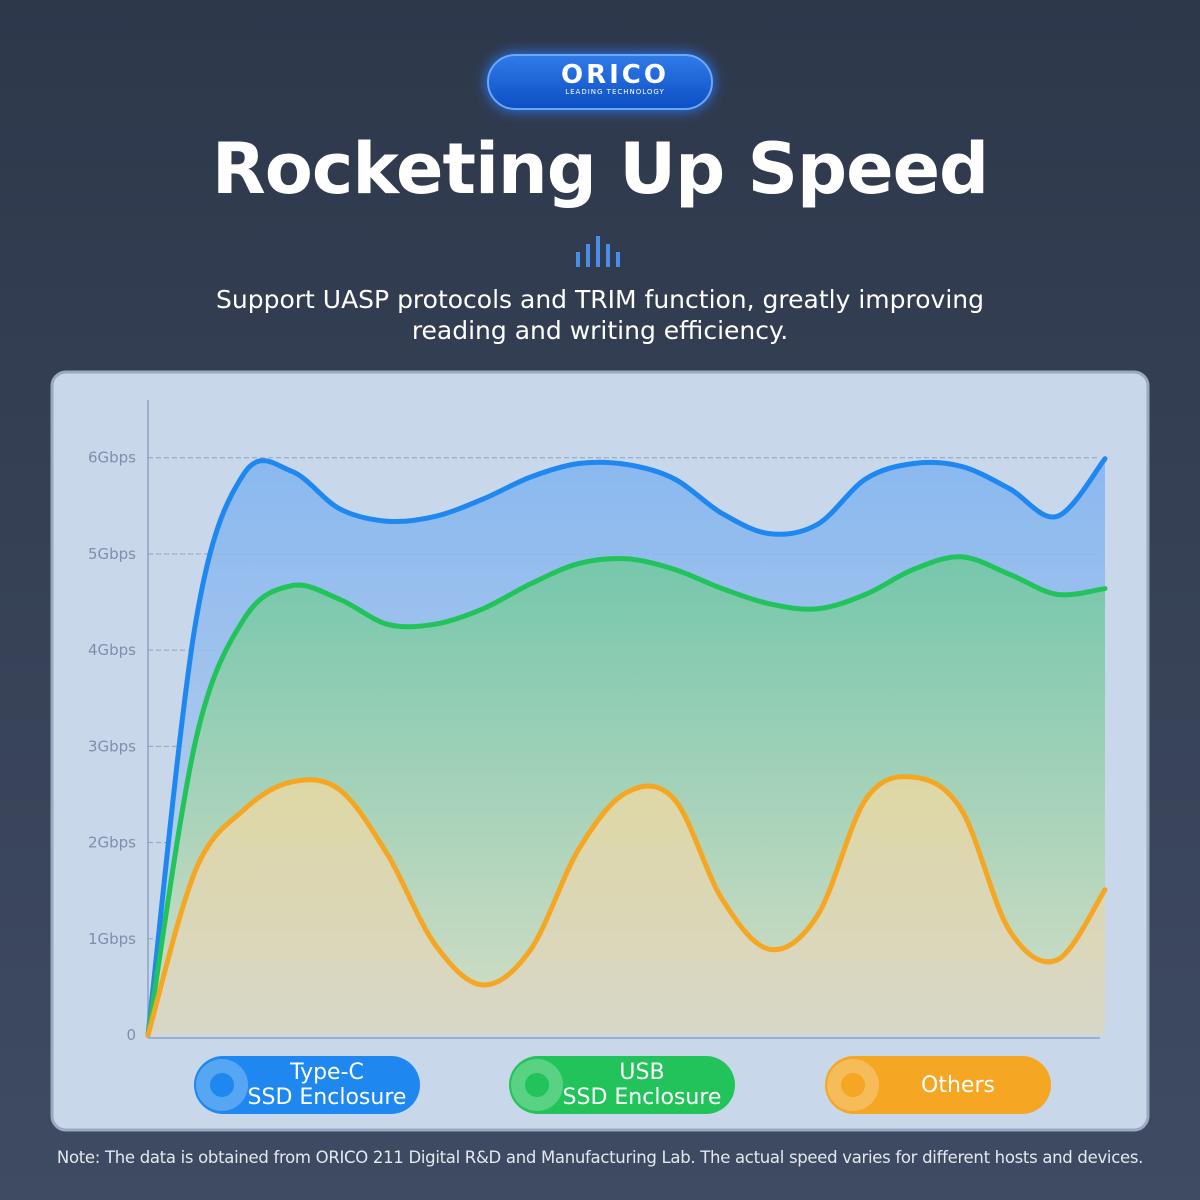 This screenshot has width=1200, height=1200. What do you see at coordinates (600, 169) in the screenshot?
I see `title: Rocketing Up Speed` at bounding box center [600, 169].